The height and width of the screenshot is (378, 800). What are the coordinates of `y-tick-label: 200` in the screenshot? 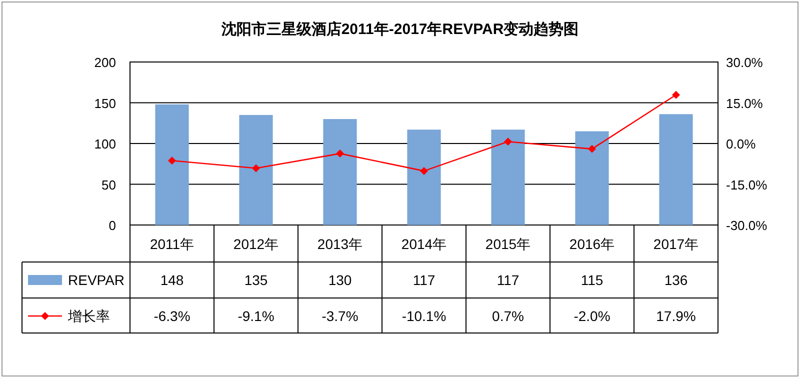 It's located at (105, 62).